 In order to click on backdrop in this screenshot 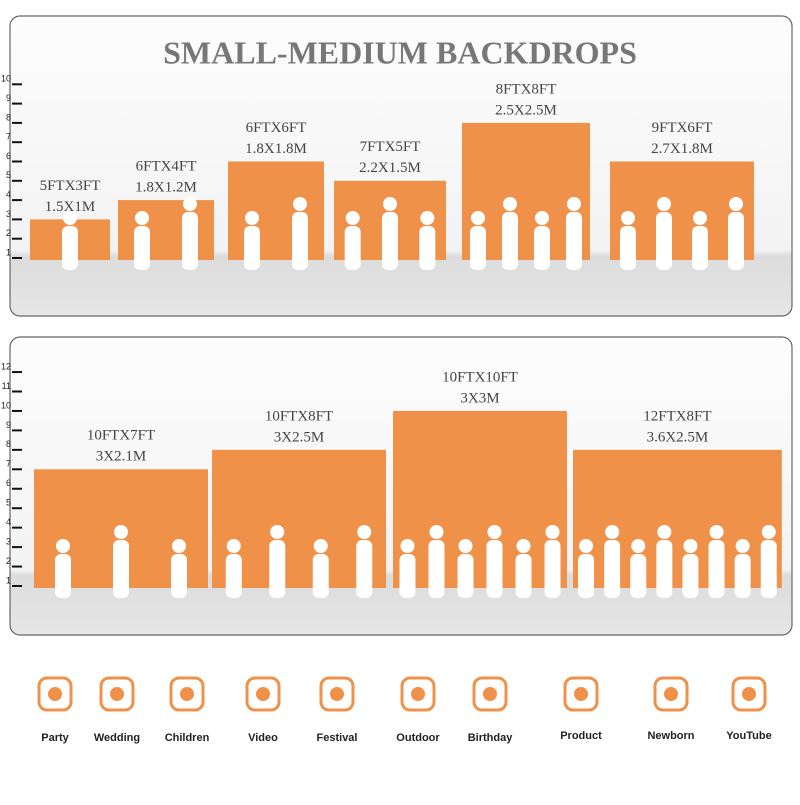, I will do `click(480, 499)`.